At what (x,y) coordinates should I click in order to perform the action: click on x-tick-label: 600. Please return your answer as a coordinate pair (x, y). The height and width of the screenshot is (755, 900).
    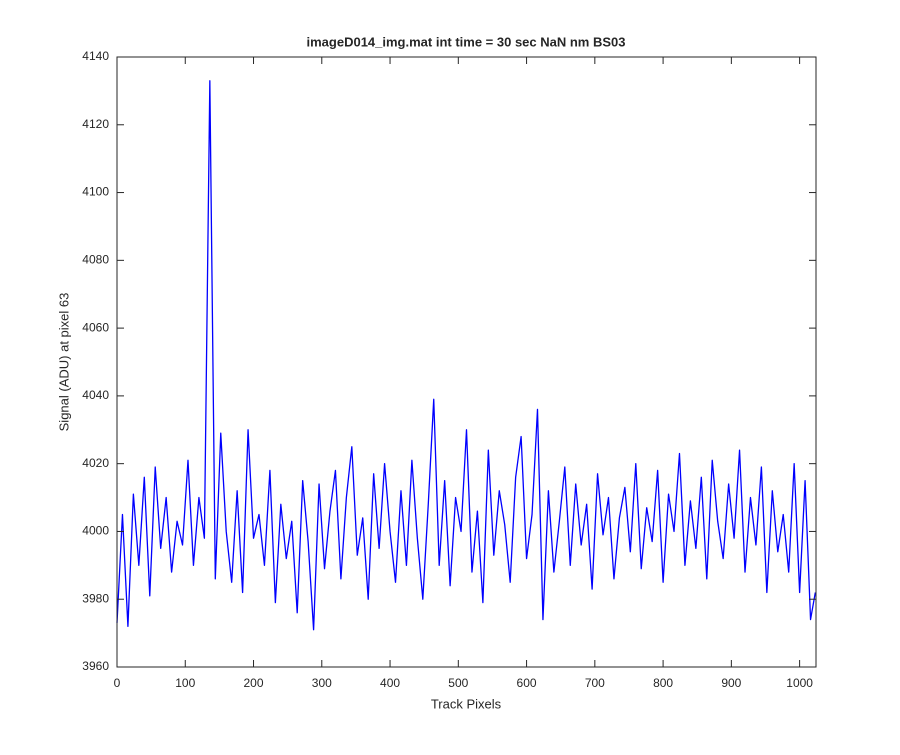
    Looking at the image, I should click on (527, 683).